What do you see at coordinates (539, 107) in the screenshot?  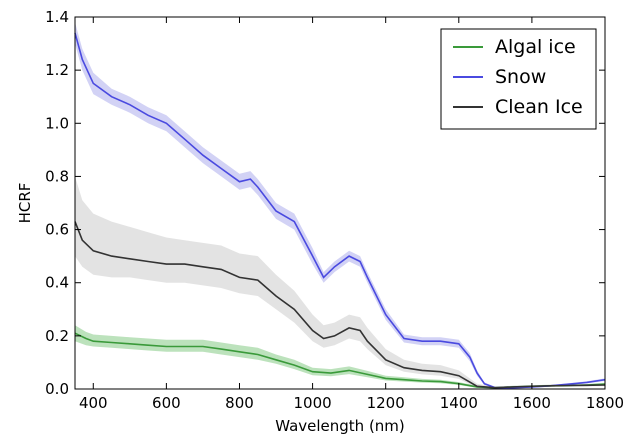 I see `legend-label-clean-ice: Clean Ice` at bounding box center [539, 107].